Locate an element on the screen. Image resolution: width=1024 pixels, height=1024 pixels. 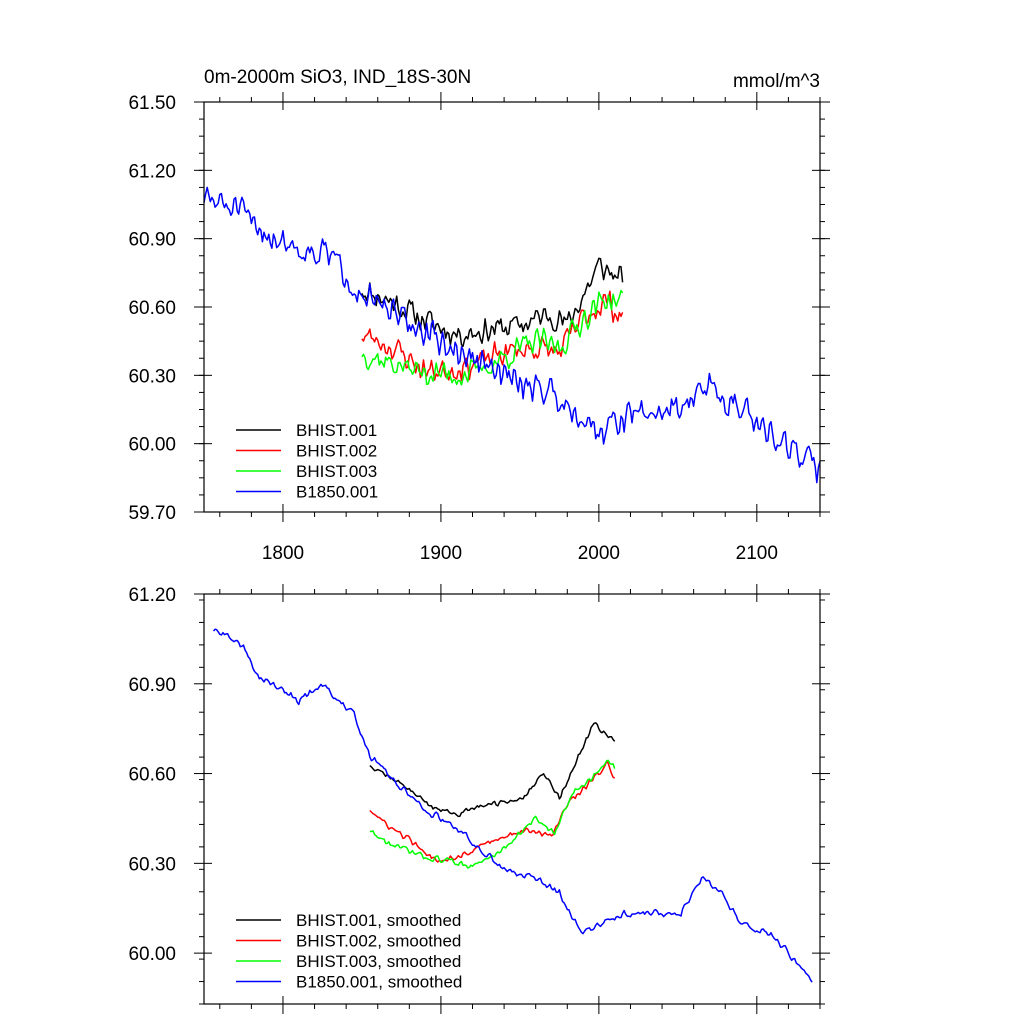
y-tick-label: 59.70 is located at coordinates (152, 513).